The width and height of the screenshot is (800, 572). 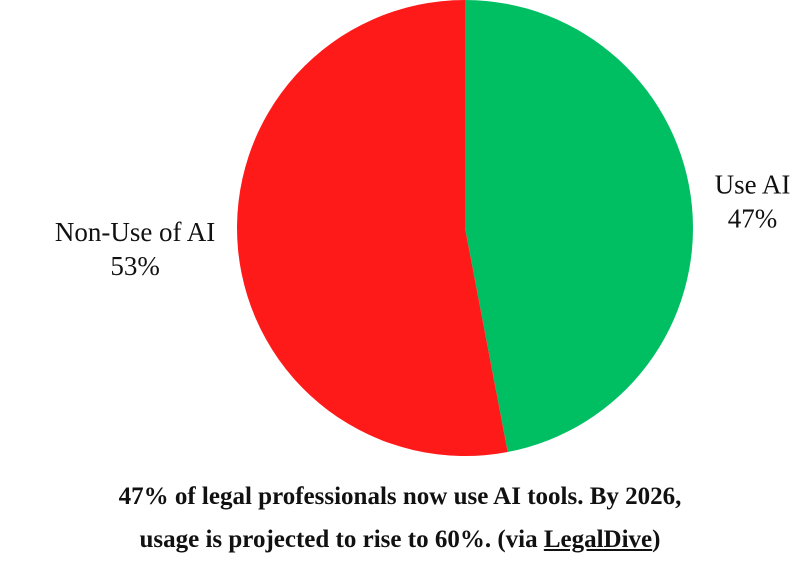 What do you see at coordinates (135, 232) in the screenshot?
I see `slice-label: Non-Use of AI` at bounding box center [135, 232].